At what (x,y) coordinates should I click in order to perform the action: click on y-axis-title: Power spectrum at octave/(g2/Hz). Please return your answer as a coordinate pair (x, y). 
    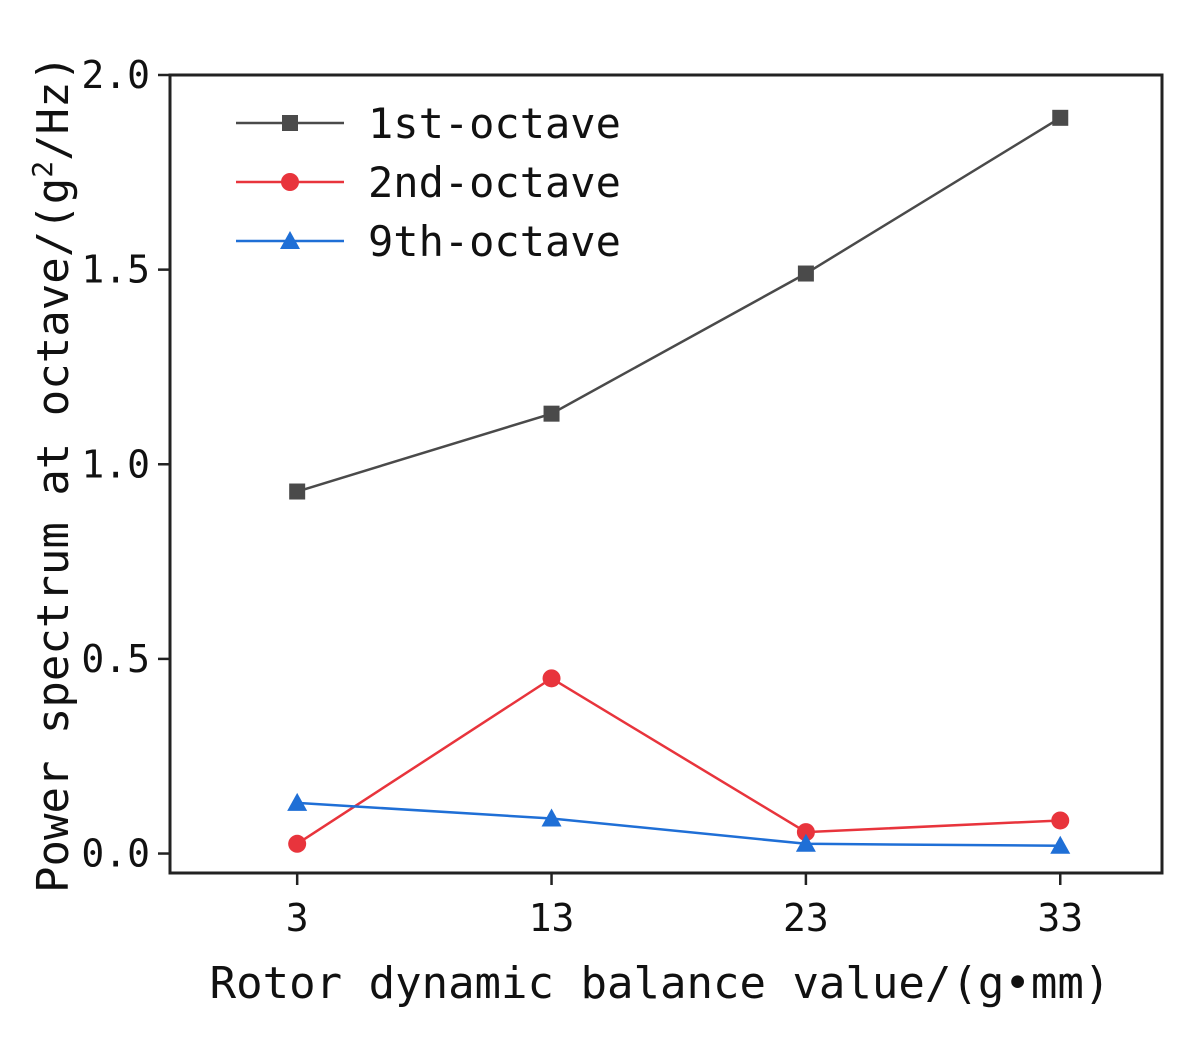
    Looking at the image, I should click on (52, 474).